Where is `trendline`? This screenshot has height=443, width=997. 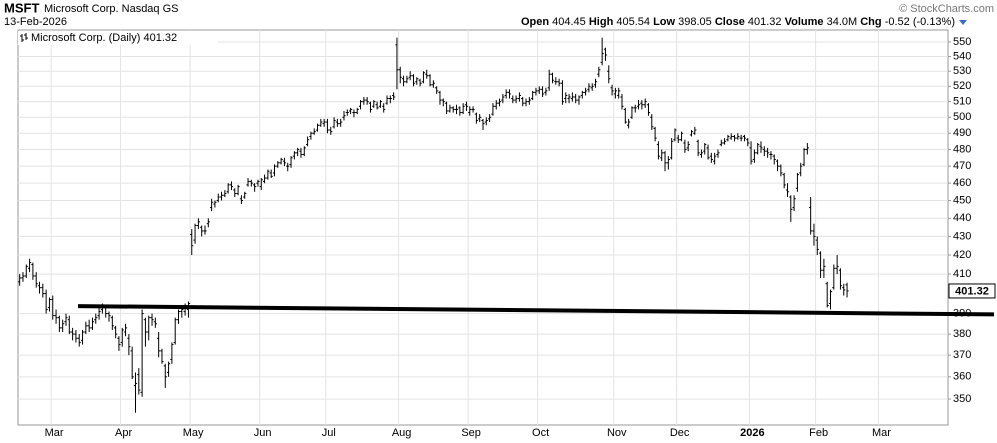
trendline is located at coordinates (536, 310).